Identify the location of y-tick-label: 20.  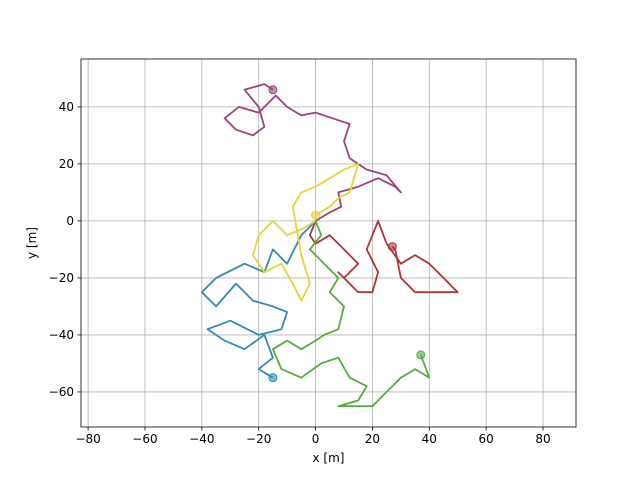
(66, 164).